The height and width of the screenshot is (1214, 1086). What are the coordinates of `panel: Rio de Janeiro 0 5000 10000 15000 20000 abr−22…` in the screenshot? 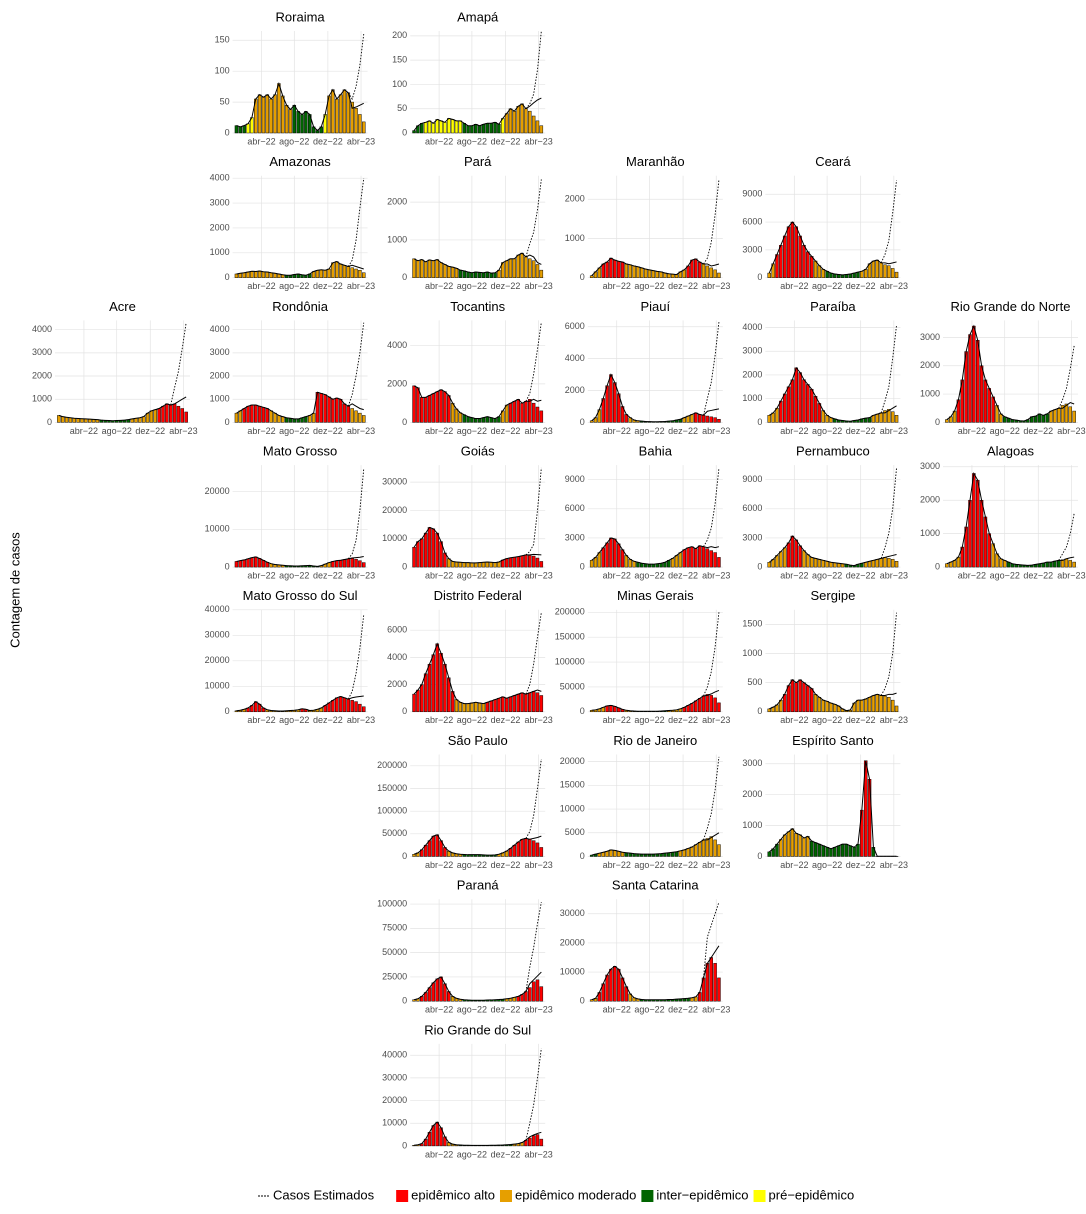 It's located at (645, 801).